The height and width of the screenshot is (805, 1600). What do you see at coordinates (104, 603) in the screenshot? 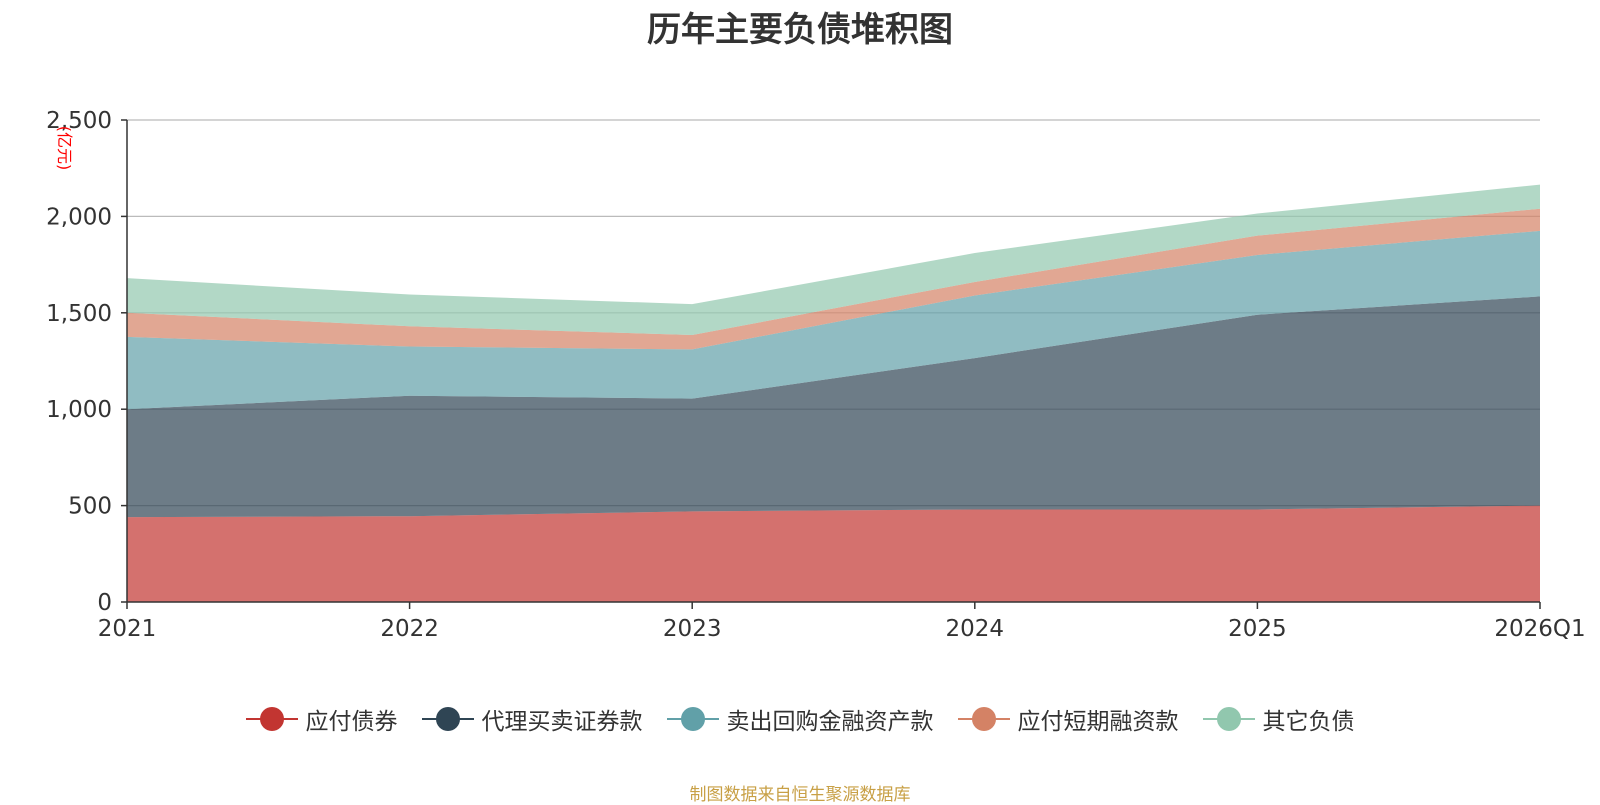
I see `y-tick-label: 0` at bounding box center [104, 603].